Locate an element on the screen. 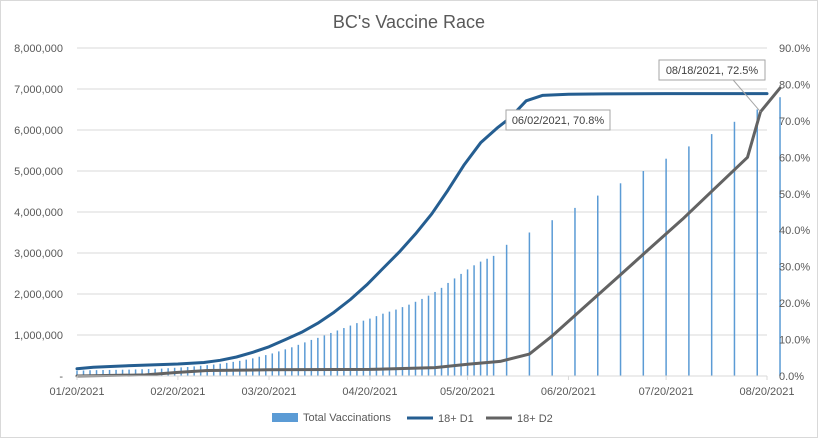 This screenshot has height=438, width=818. callout-leader is located at coordinates (746, 96).